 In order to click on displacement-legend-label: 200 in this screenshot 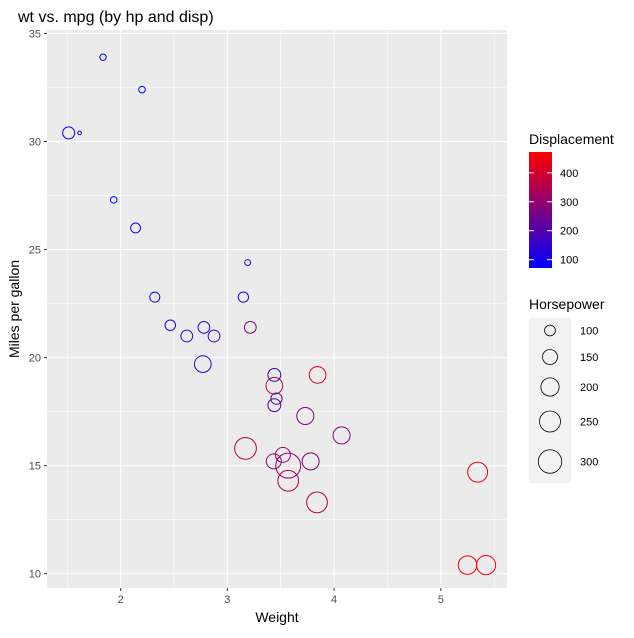, I will do `click(569, 232)`.